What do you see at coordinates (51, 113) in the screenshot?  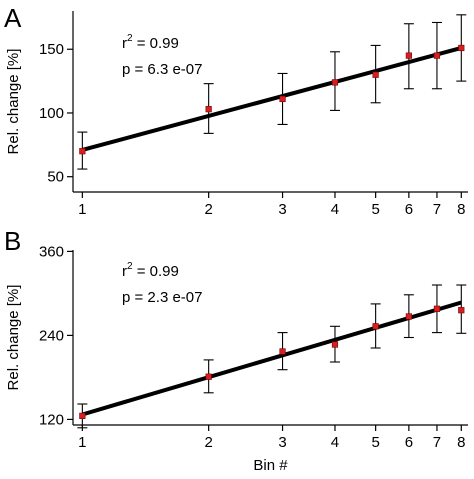 I see `y-tick-label: 100` at bounding box center [51, 113].